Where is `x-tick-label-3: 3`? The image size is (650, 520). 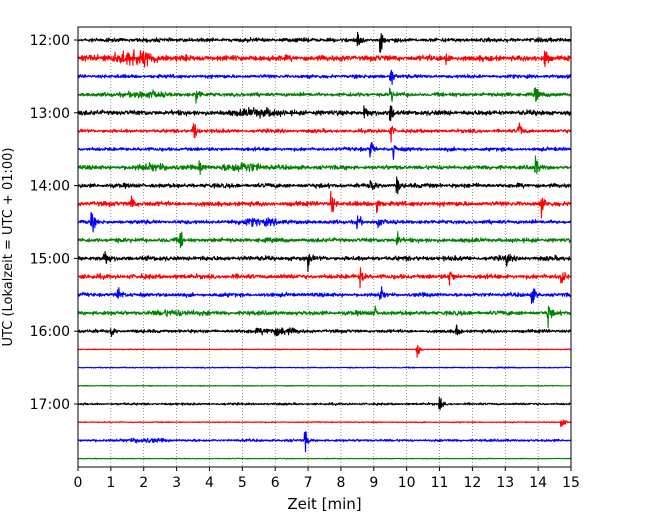 x-tick-label-3: 3 is located at coordinates (176, 483).